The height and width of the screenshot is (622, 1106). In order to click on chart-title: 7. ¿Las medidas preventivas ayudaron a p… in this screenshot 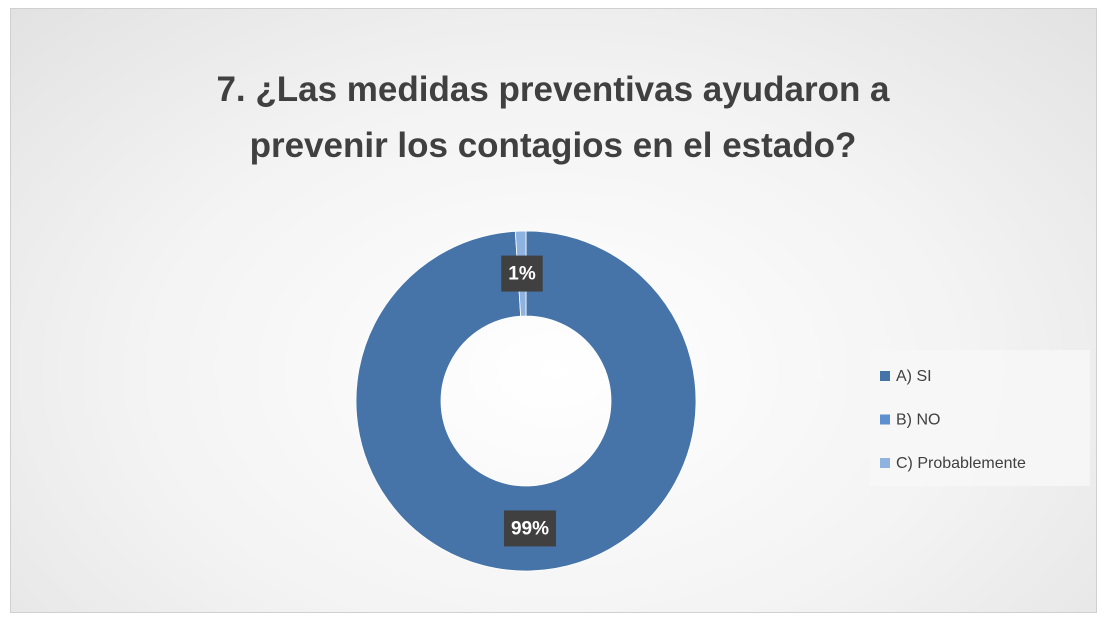, I will do `click(553, 117)`.